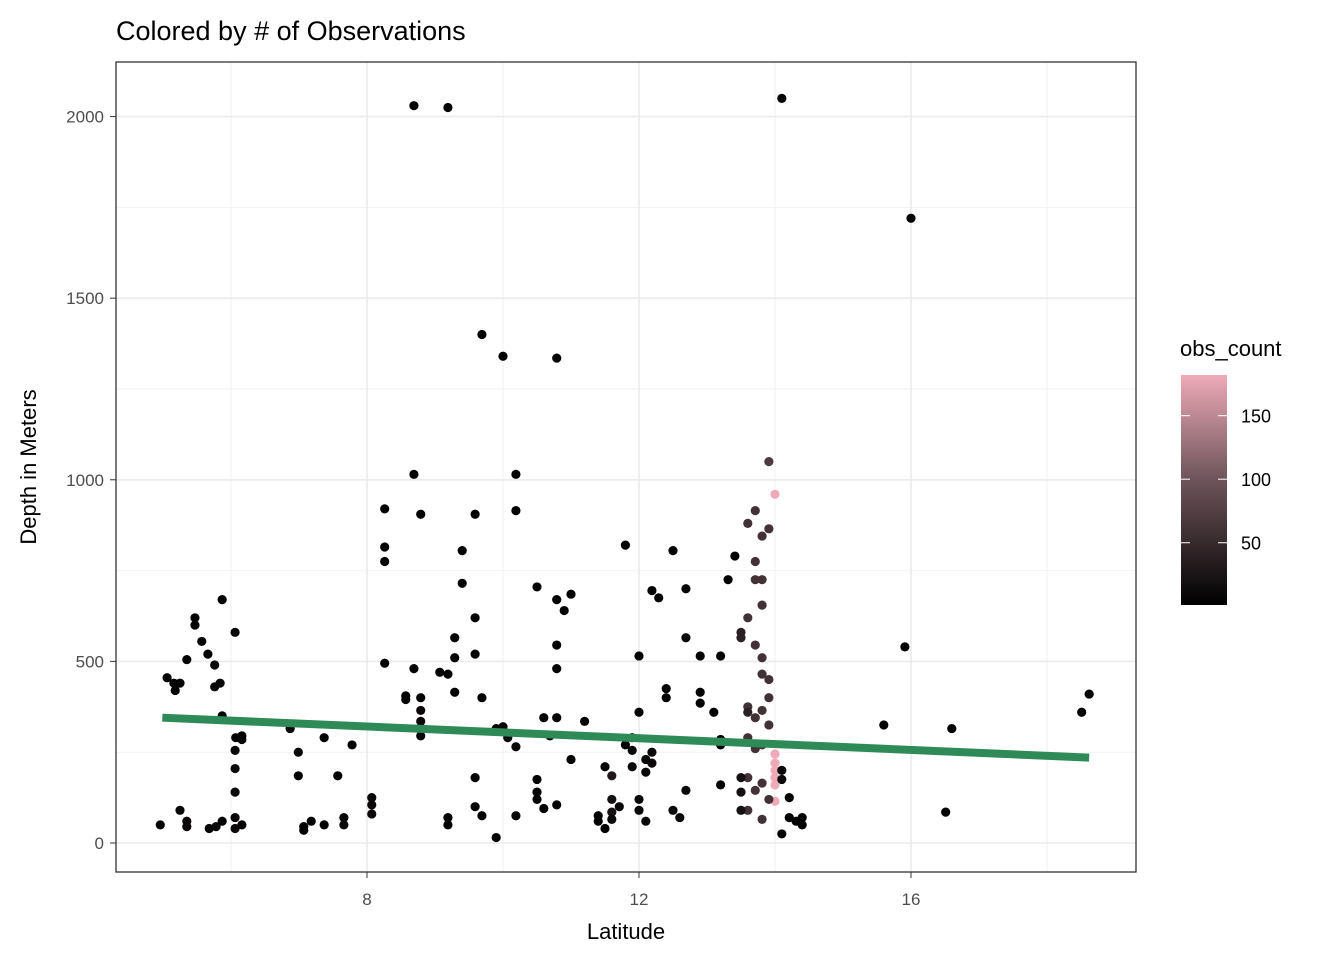 The height and width of the screenshot is (965, 1344). Describe the element at coordinates (1204, 490) in the screenshot. I see `legend-colorbar` at that location.